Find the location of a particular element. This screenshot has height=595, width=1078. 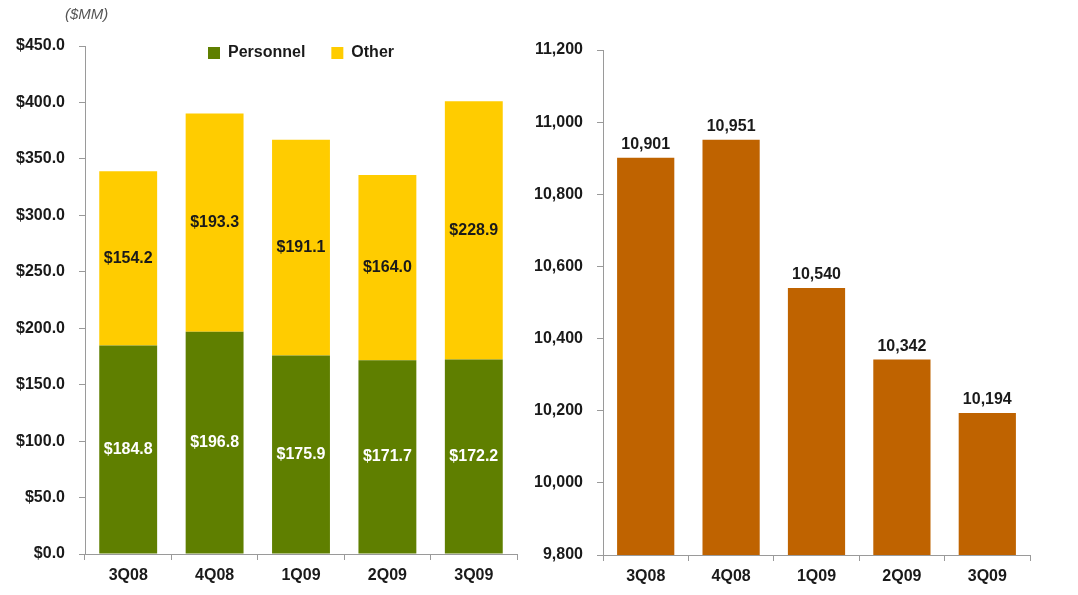

y-axis-title: ($MM) is located at coordinates (87, 14).